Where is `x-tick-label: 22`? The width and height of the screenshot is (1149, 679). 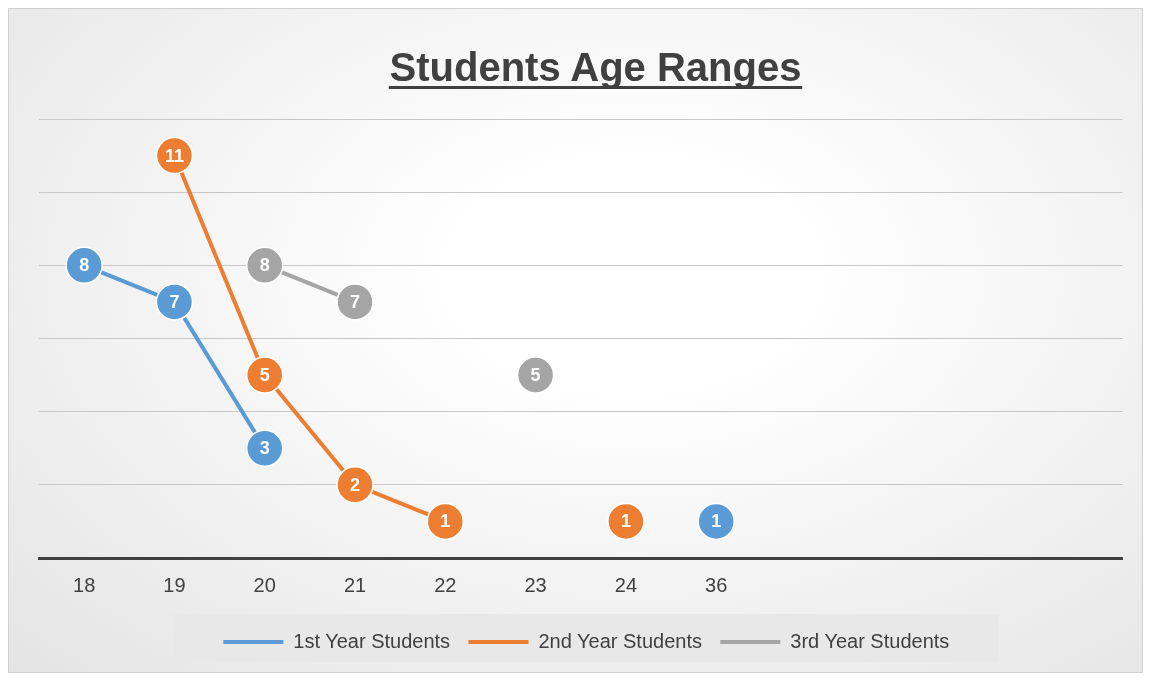 x-tick-label: 22 is located at coordinates (445, 584).